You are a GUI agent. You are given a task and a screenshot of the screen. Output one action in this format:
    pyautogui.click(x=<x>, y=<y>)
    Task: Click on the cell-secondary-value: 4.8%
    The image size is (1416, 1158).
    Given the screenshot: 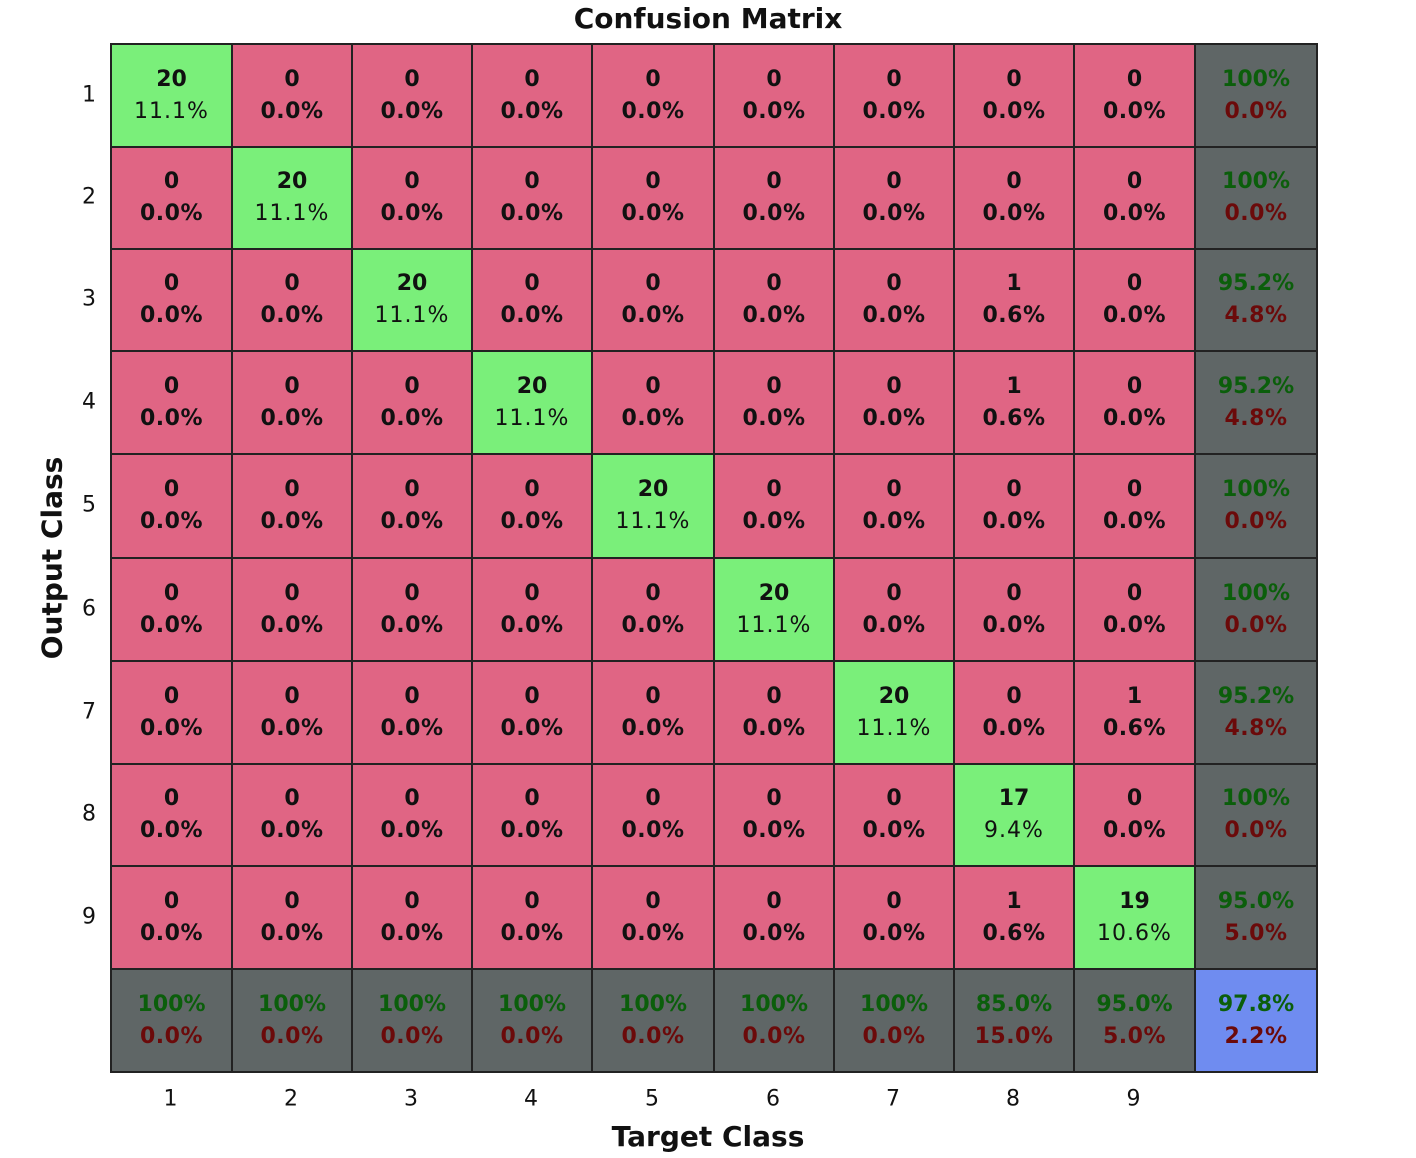 What is the action you would take?
    pyautogui.click(x=1256, y=728)
    